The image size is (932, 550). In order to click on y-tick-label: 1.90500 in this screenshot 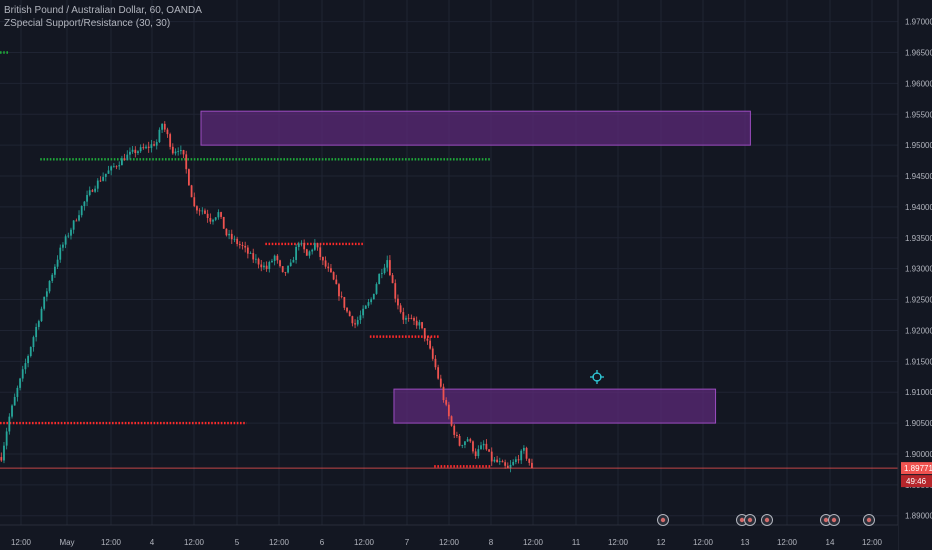, I will do `click(918, 423)`.